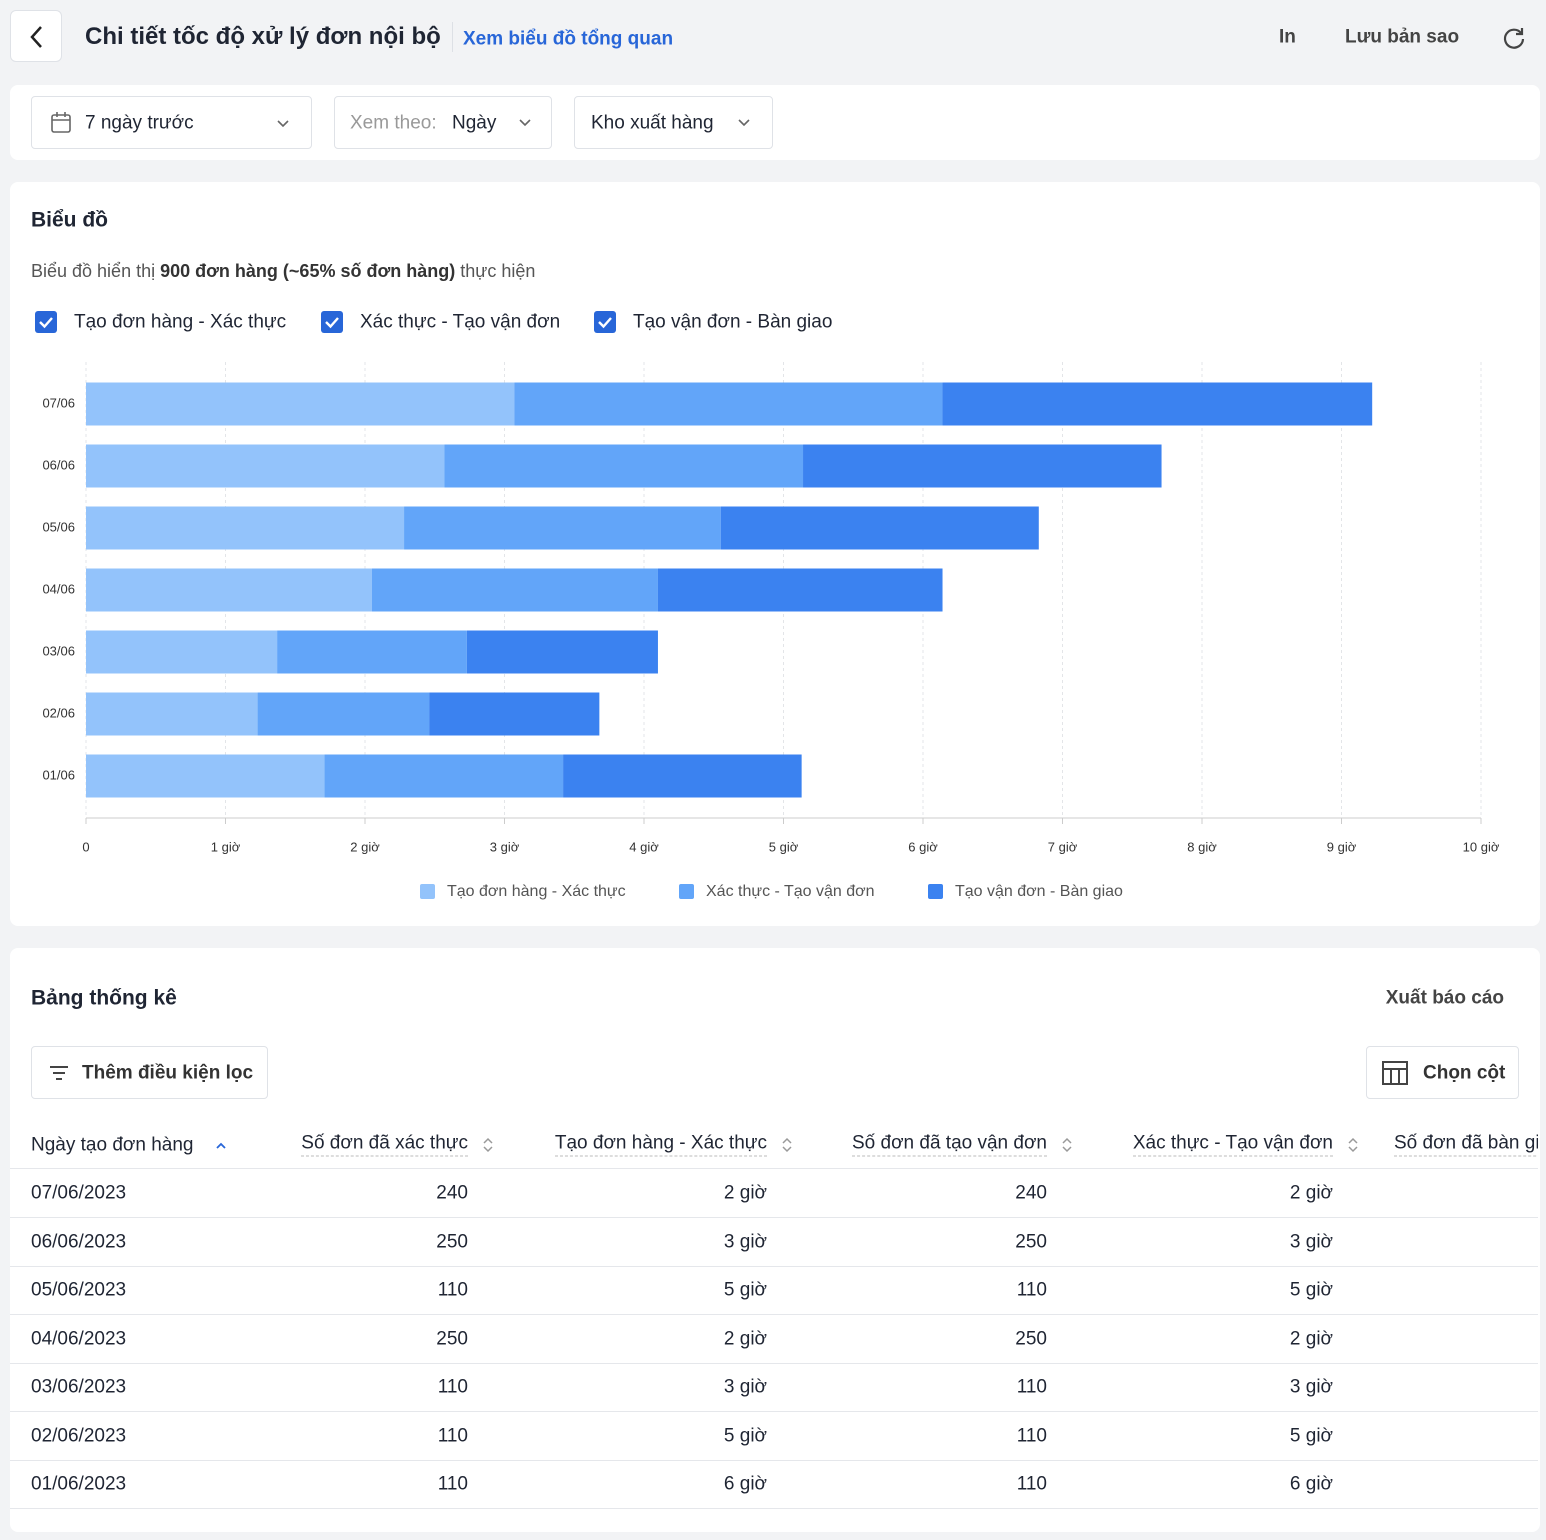 This screenshot has height=1540, width=1546. What do you see at coordinates (923, 846) in the screenshot?
I see `x-tick-label: 6 giờ` at bounding box center [923, 846].